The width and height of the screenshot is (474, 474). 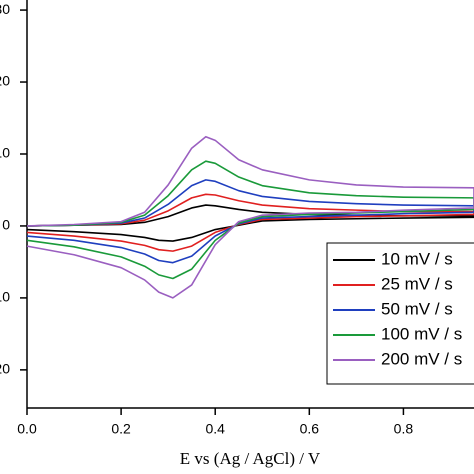 What do you see at coordinates (5, 369) in the screenshot?
I see `y-tick-label: -20` at bounding box center [5, 369].